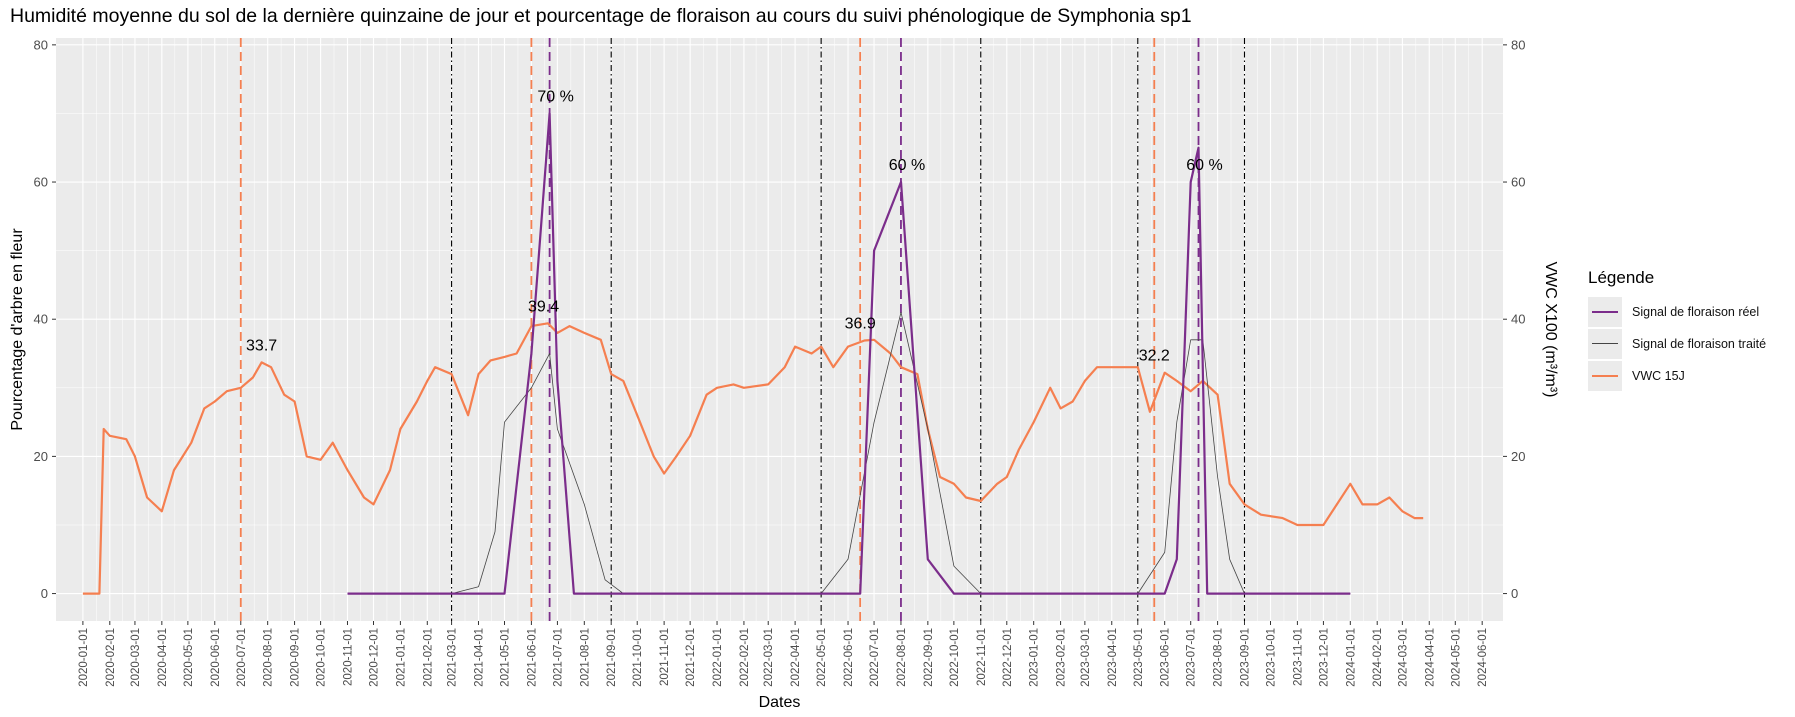 The width and height of the screenshot is (1795, 717). I want to click on x-tick-label: 2021-05-01, so click(506, 657).